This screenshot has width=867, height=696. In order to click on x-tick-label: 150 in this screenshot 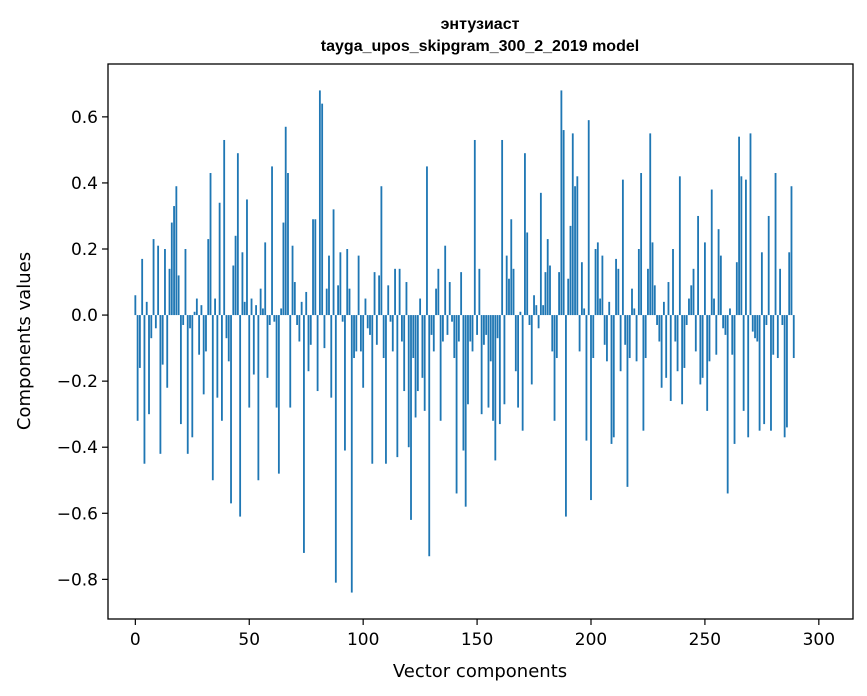, I will do `click(477, 640)`.